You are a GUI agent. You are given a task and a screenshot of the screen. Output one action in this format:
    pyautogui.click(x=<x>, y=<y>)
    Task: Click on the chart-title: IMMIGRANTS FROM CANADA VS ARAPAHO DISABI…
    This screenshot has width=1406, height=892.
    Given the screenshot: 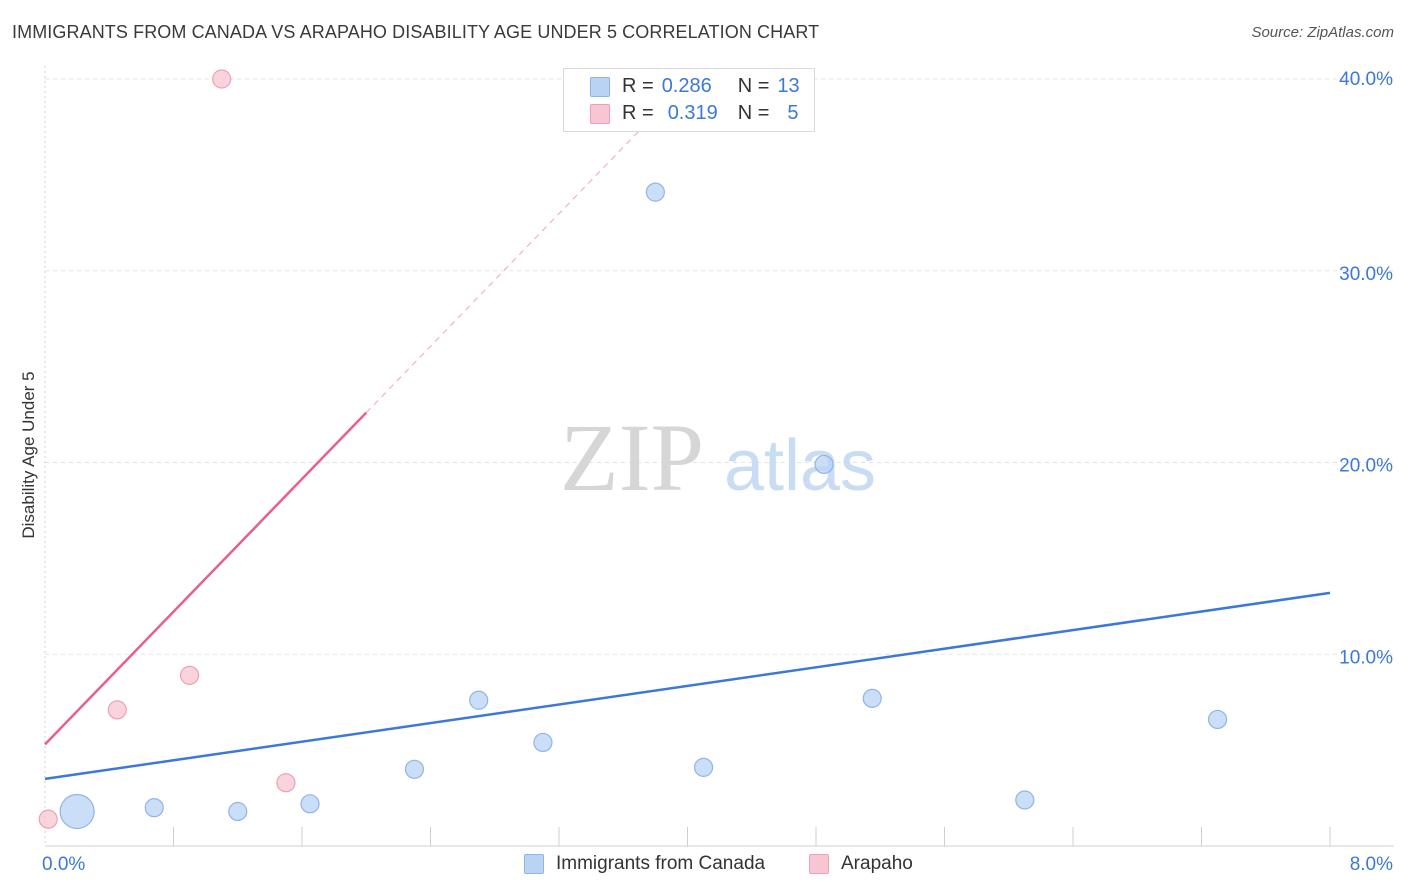 What is the action you would take?
    pyautogui.click(x=416, y=32)
    